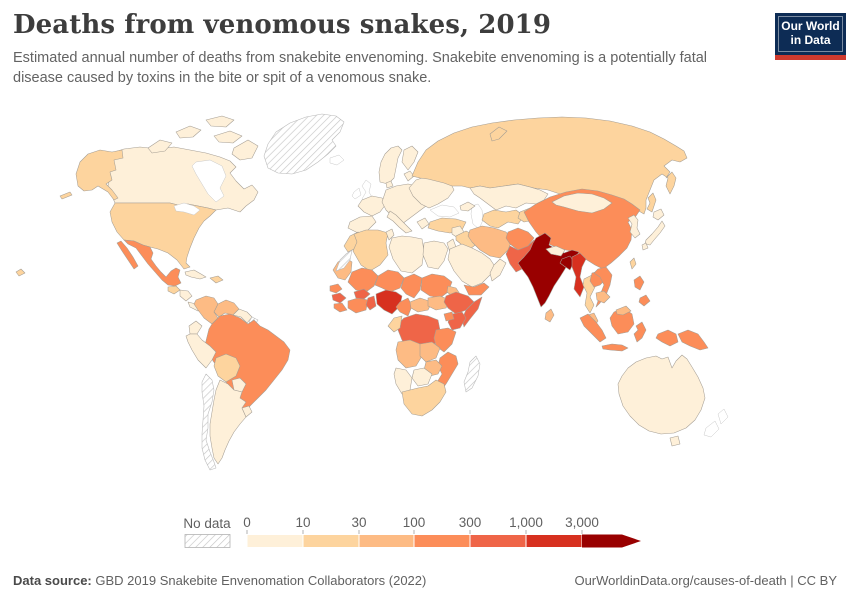  I want to click on country-tanzania, so click(445, 340).